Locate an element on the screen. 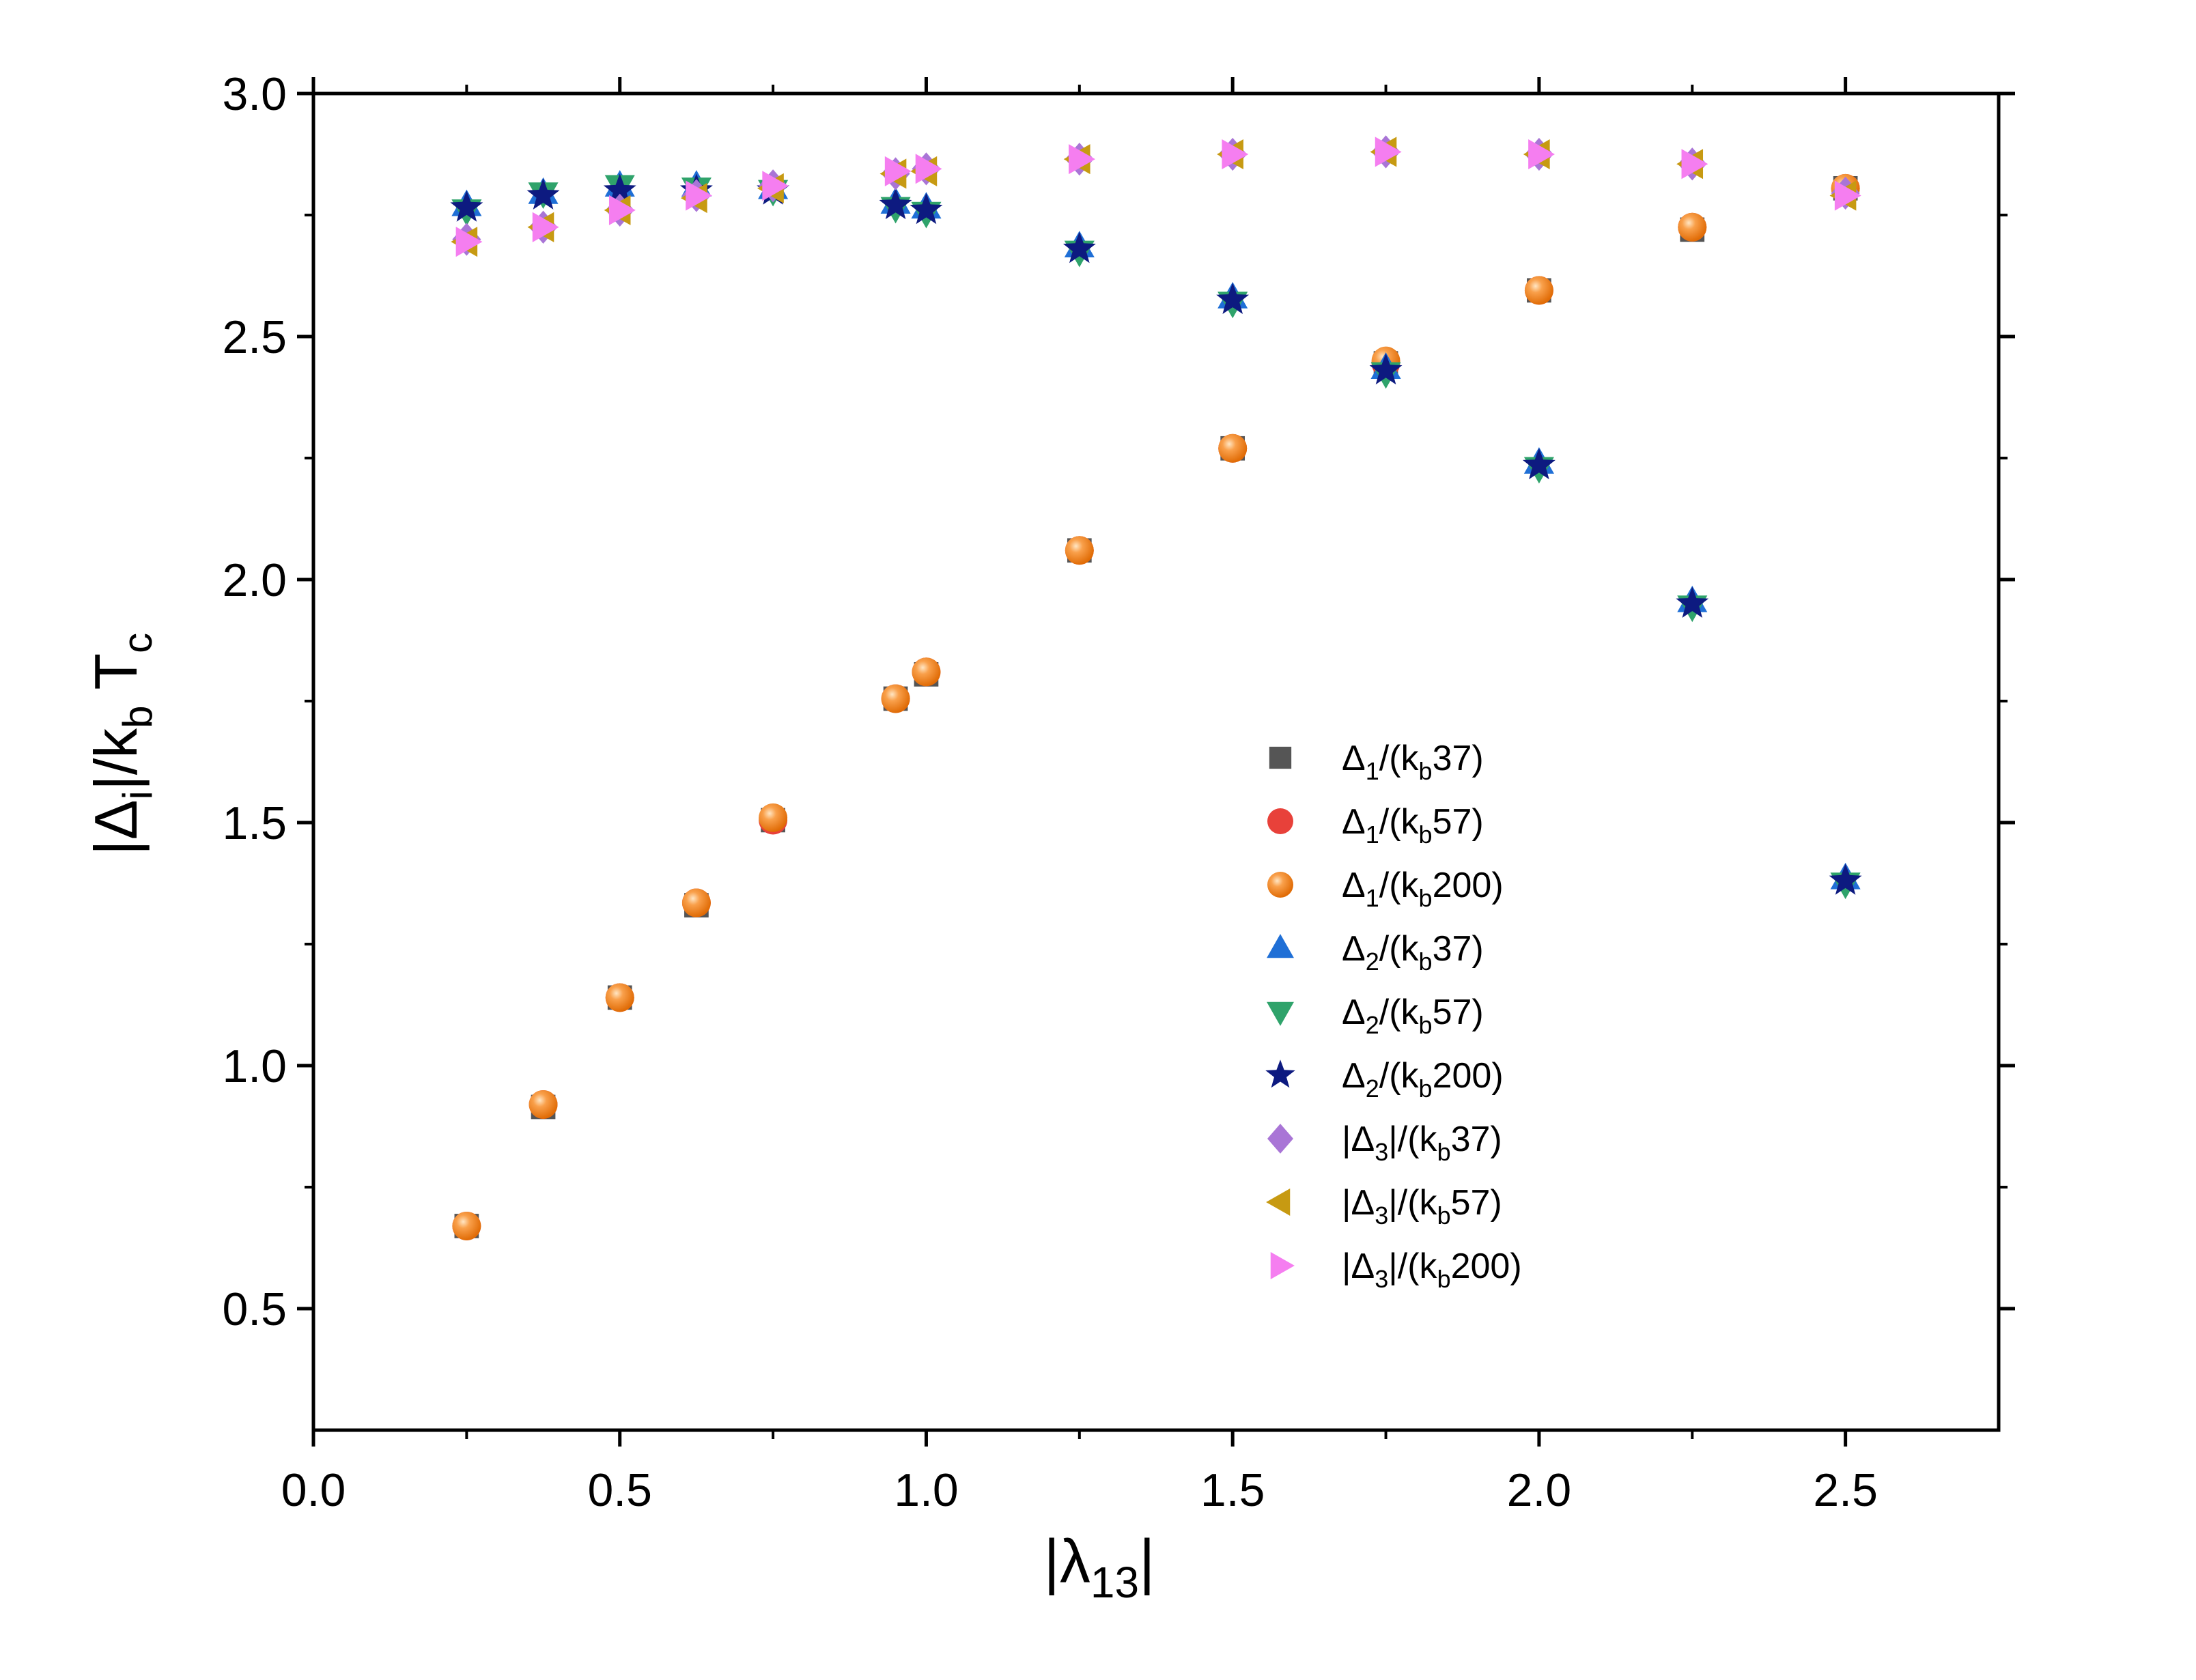 The image size is (2196, 1680). x-tick-label: 0.0 is located at coordinates (313, 1490).